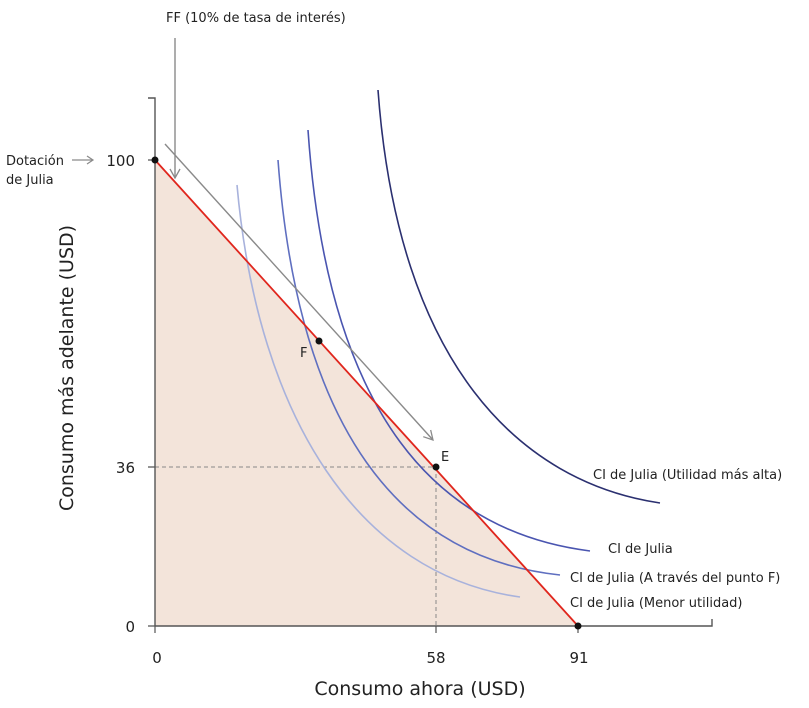  Describe the element at coordinates (35, 161) in the screenshot. I see `endowment-label-line1: Dotación` at that location.